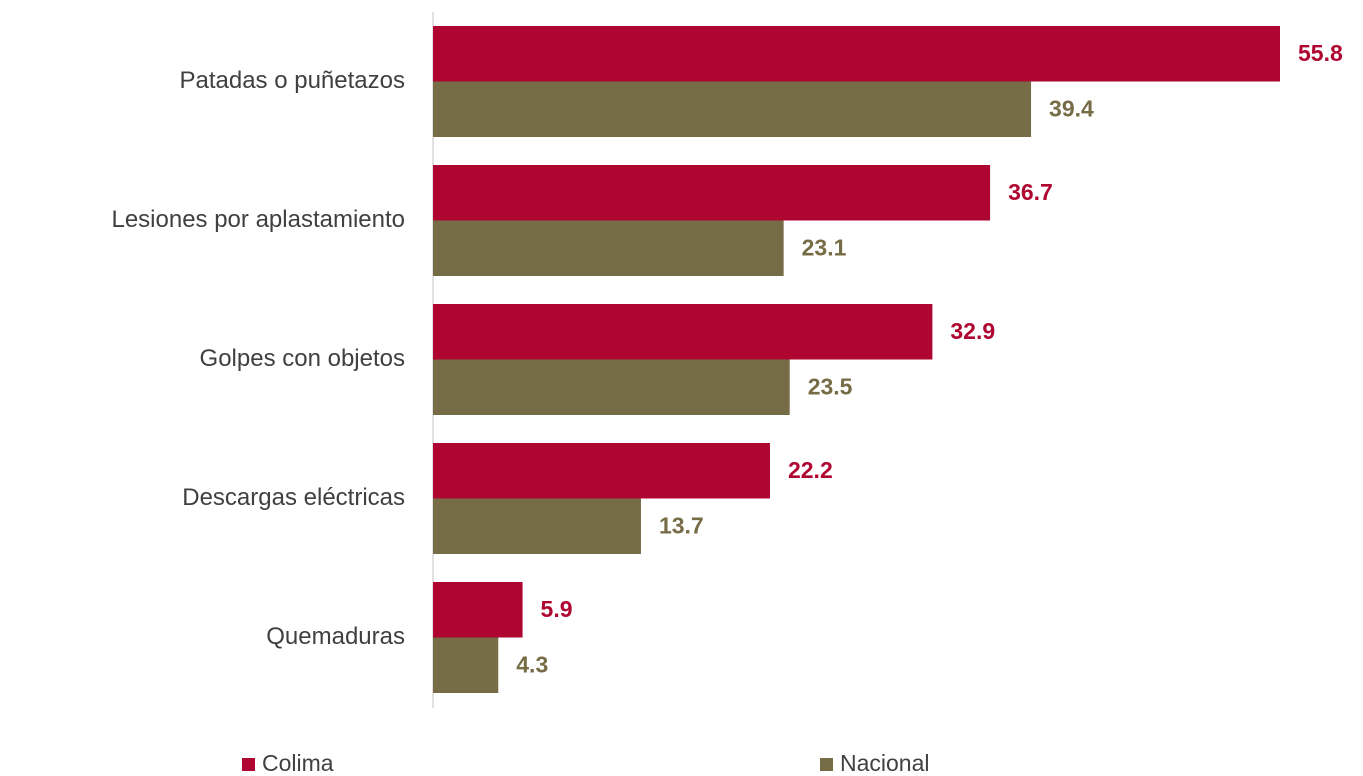 This screenshot has height=776, width=1363. Describe the element at coordinates (298, 763) in the screenshot. I see `legend-label: Colima` at that location.